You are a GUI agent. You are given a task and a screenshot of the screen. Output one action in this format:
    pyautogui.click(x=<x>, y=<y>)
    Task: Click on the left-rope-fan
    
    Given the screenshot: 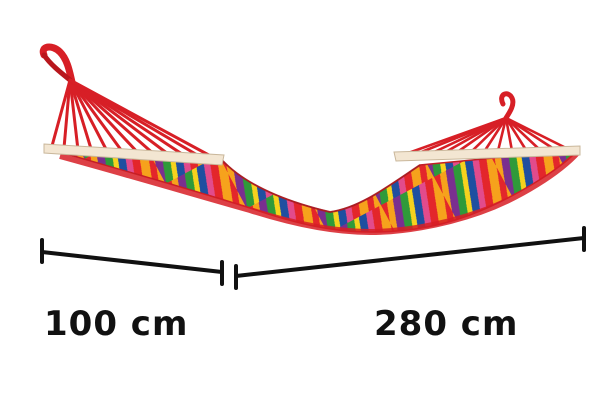 What is the action you would take?
    pyautogui.click(x=135, y=120)
    